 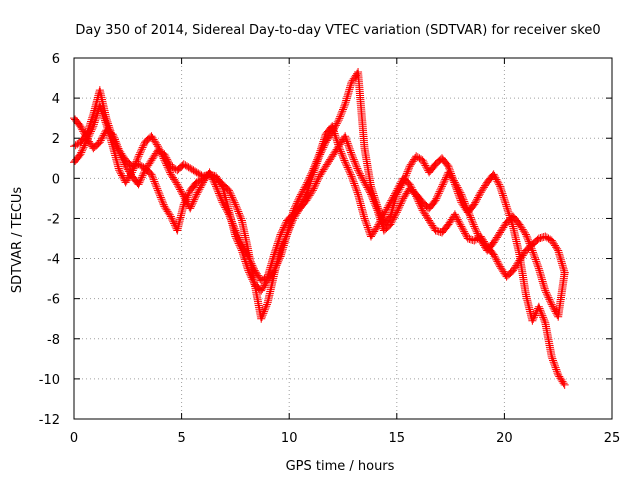 I want to click on y-tick-label: -2, so click(x=53, y=219).